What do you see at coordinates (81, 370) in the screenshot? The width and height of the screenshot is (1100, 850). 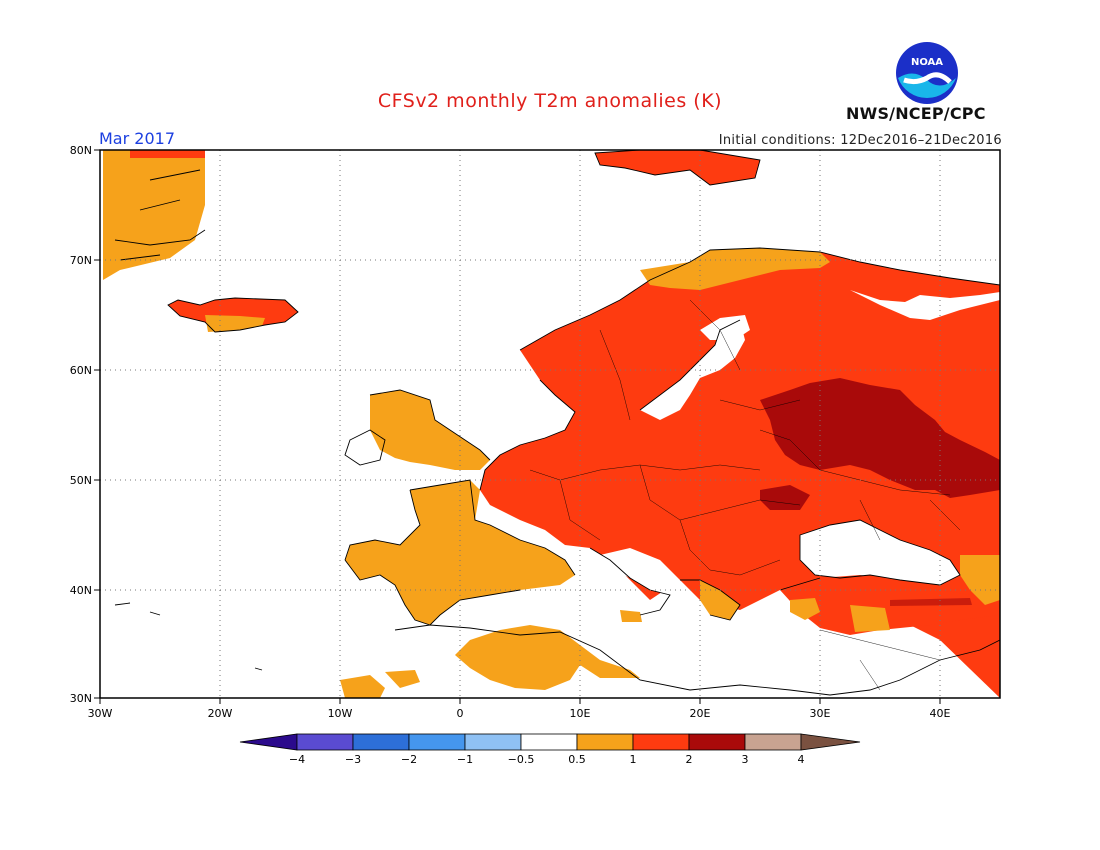 I see `lat-label-60n: 60N` at bounding box center [81, 370].